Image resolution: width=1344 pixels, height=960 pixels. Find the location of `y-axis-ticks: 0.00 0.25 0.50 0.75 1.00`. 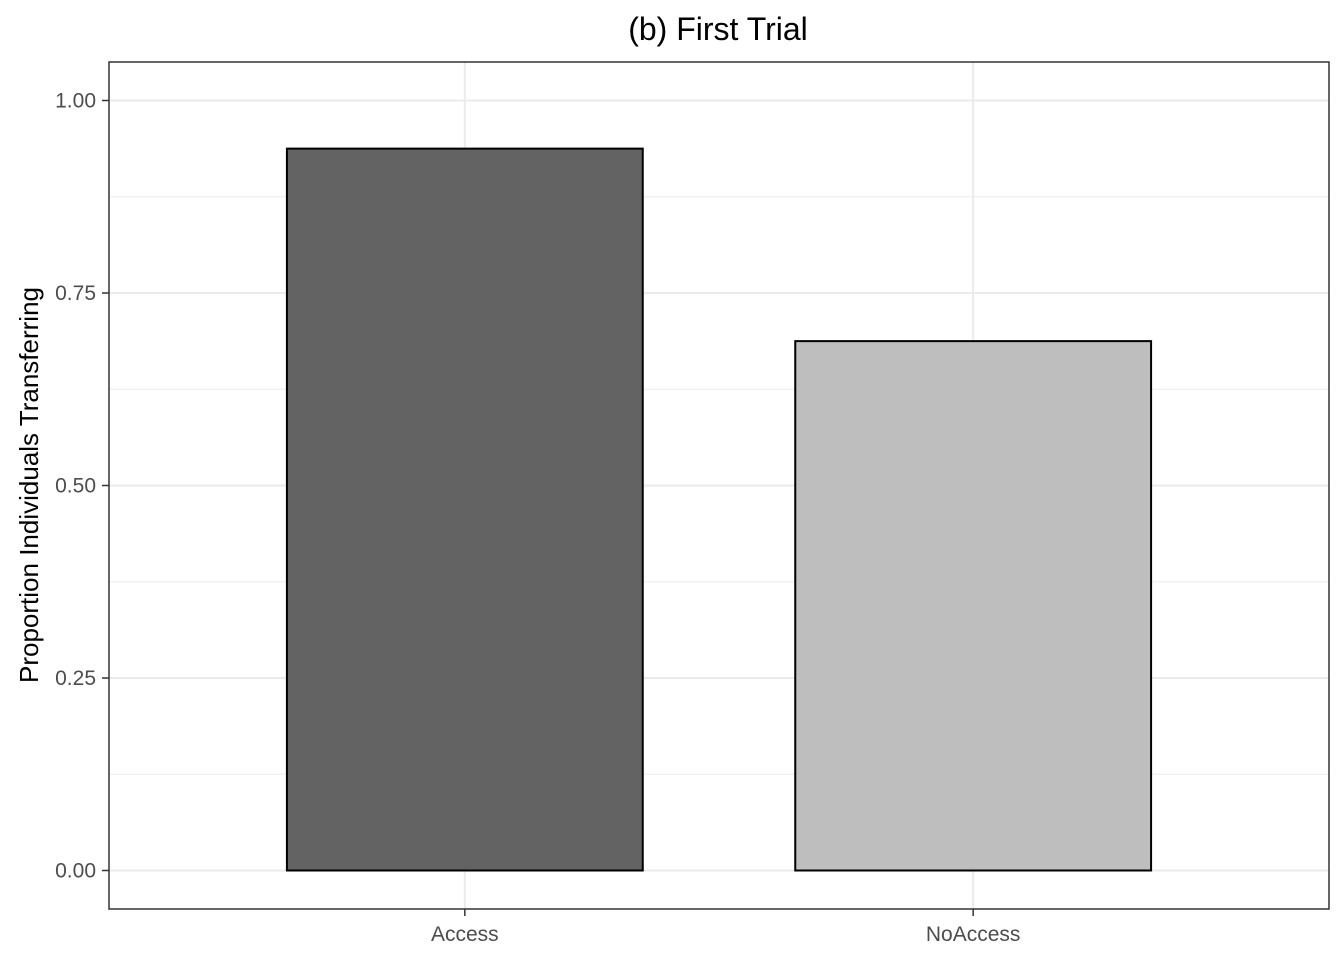

y-axis-ticks: 0.00 0.25 0.50 0.75 1.00 is located at coordinates (82, 486).